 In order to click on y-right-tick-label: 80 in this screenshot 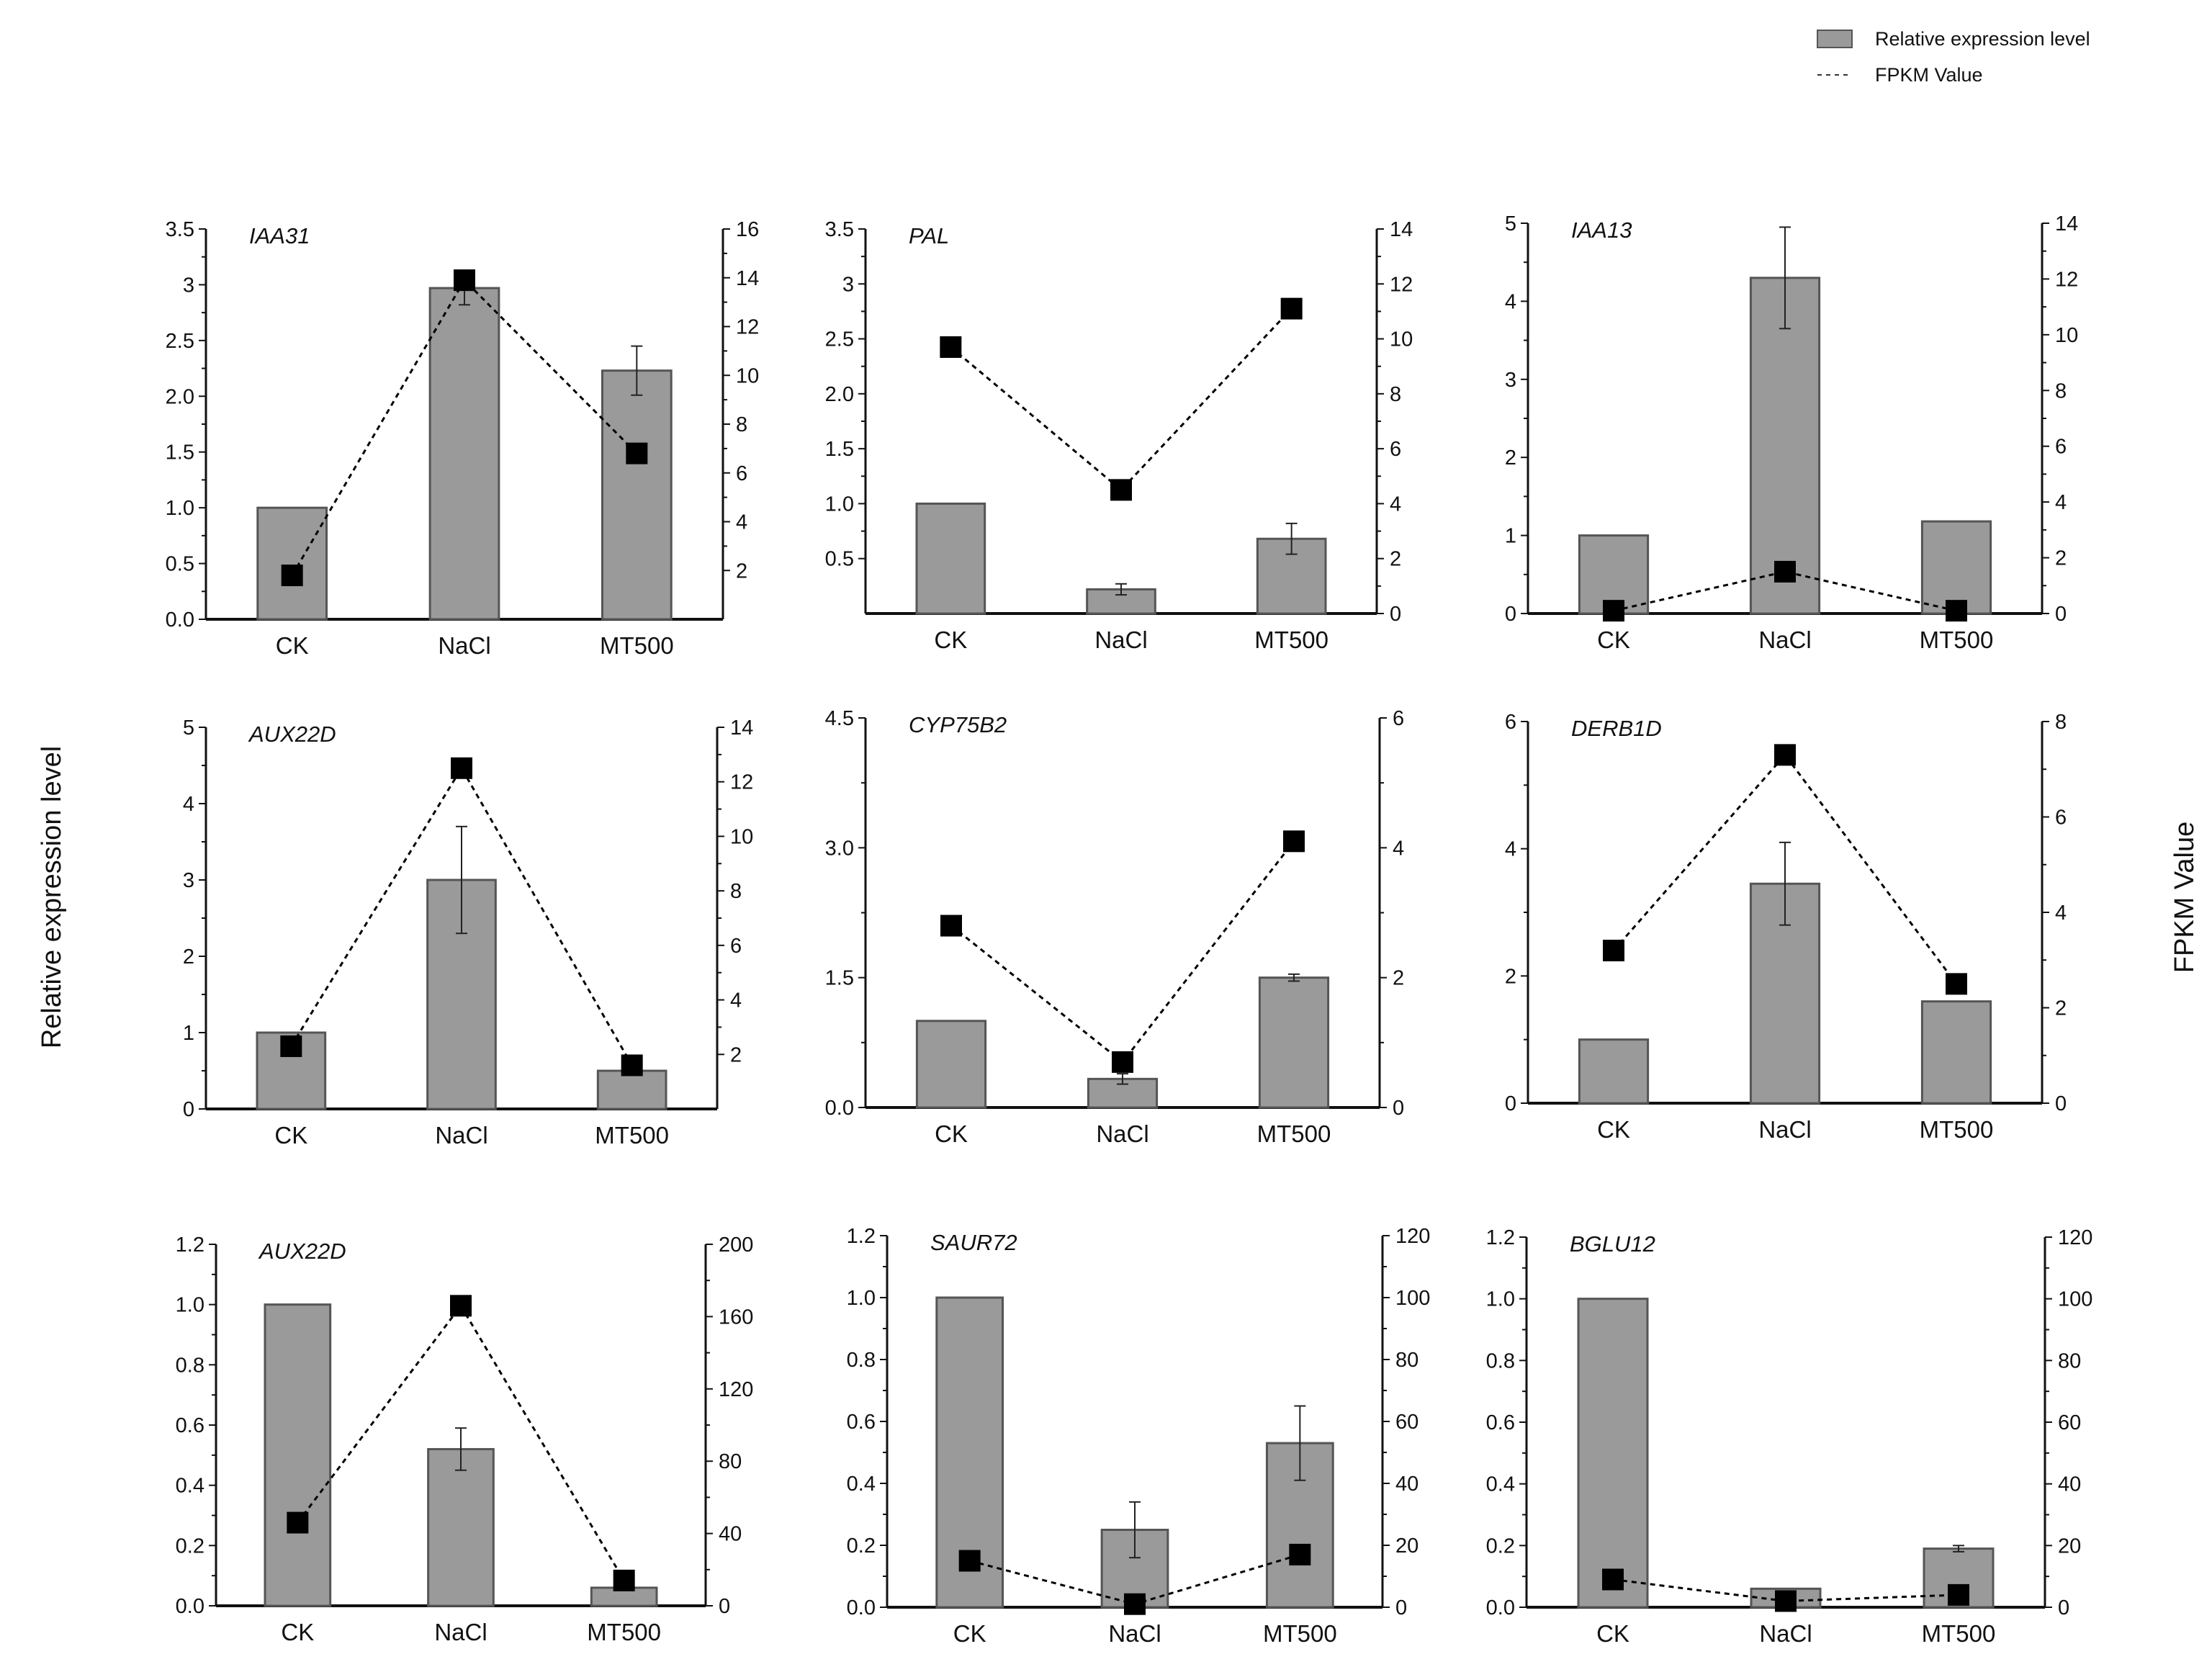, I will do `click(1407, 1361)`.